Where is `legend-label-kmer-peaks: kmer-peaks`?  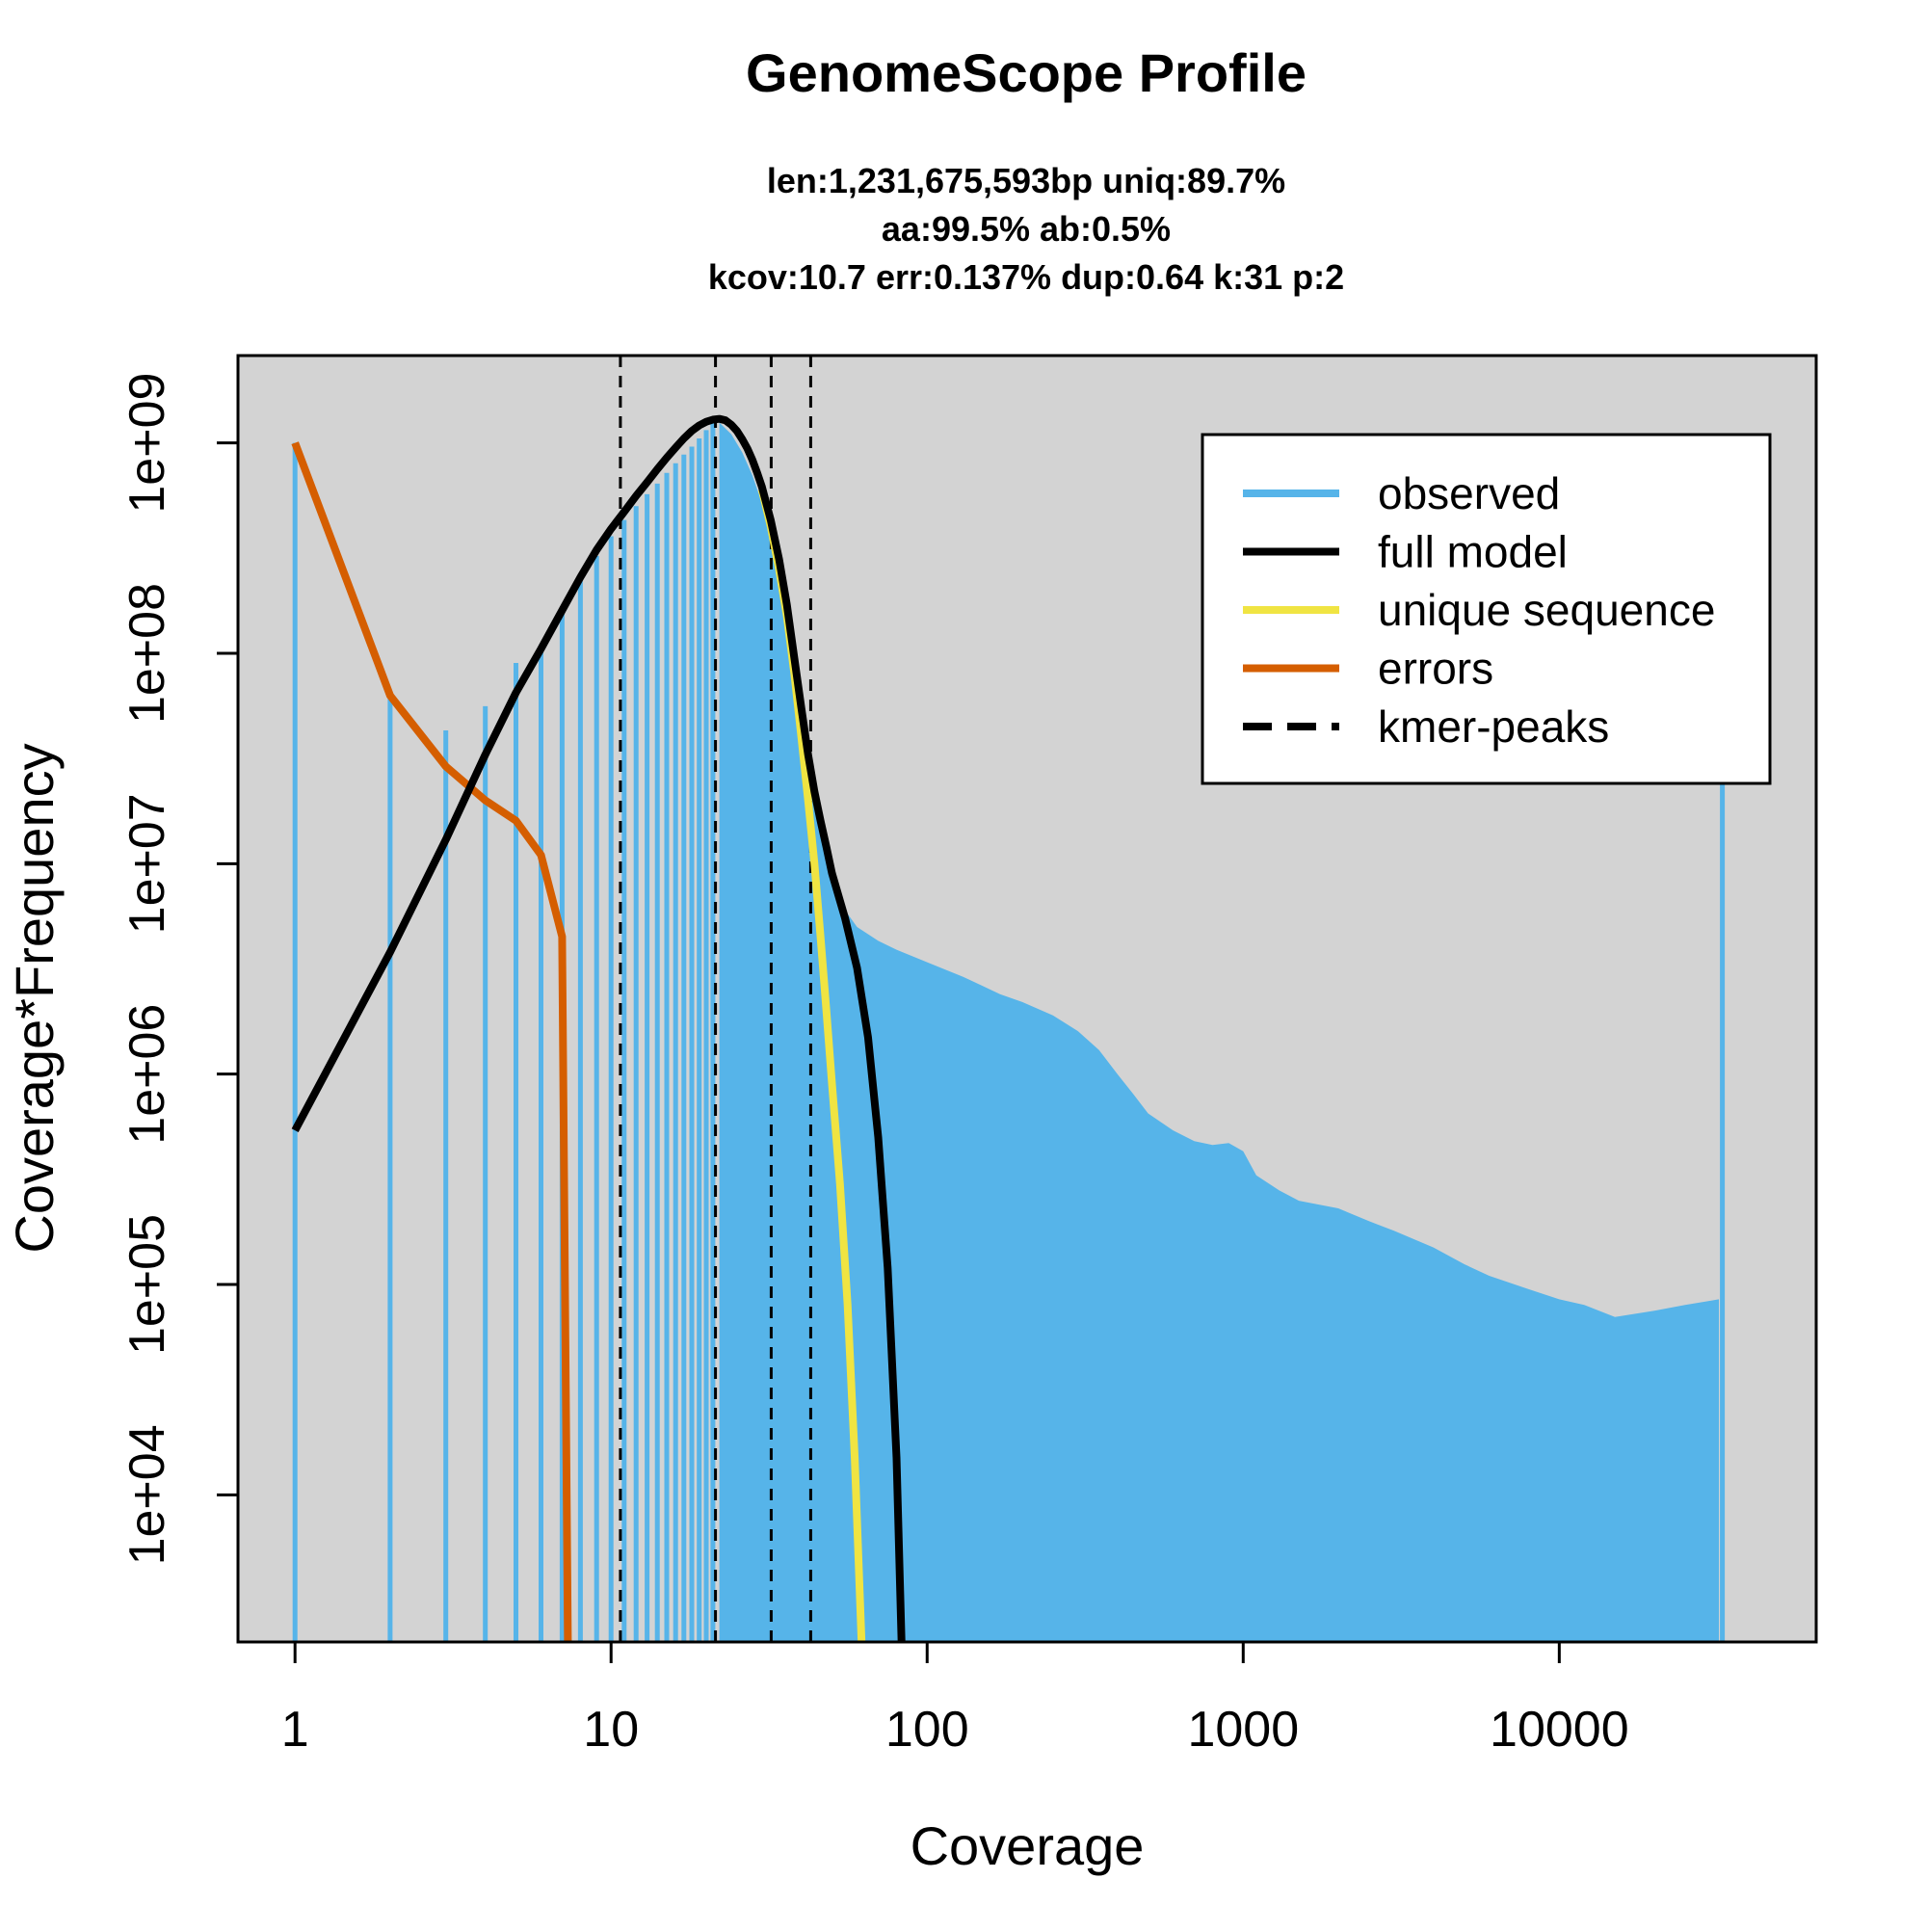 legend-label-kmer-peaks: kmer-peaks is located at coordinates (1493, 726).